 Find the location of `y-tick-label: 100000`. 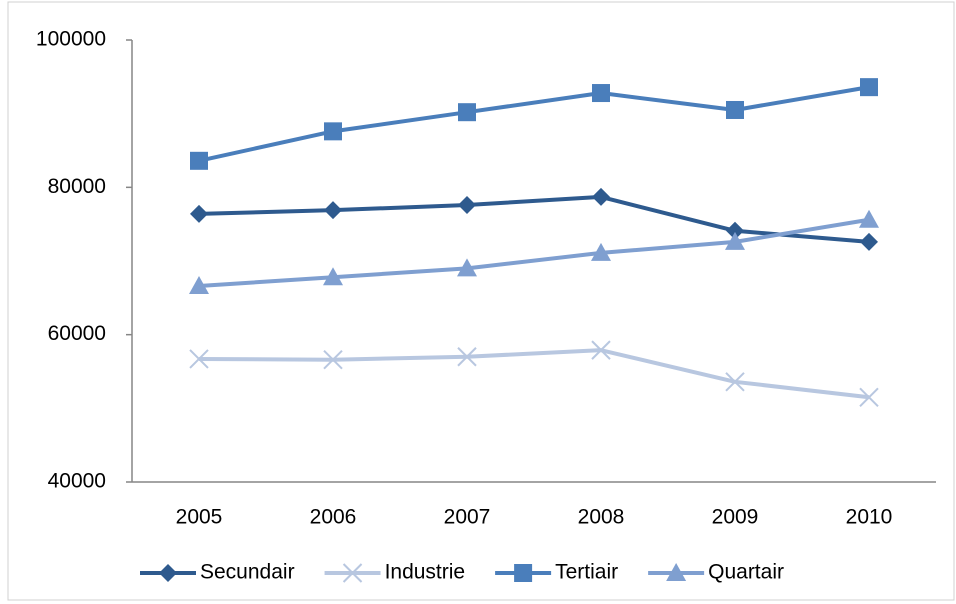

y-tick-label: 100000 is located at coordinates (71, 39).